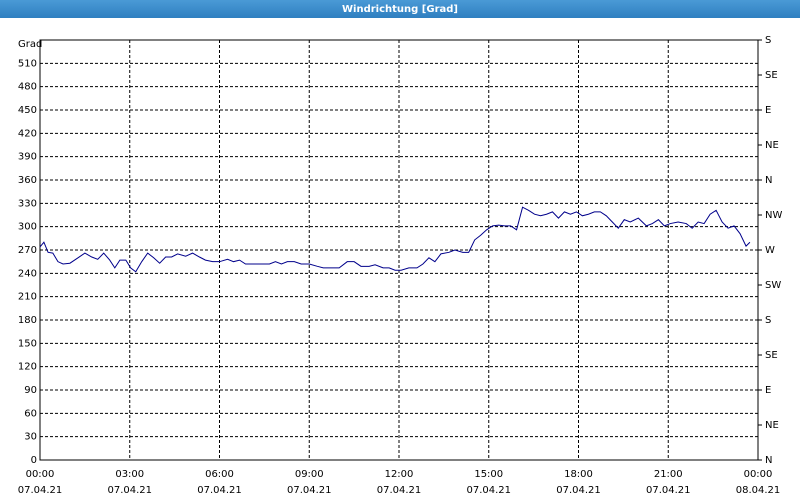  I want to click on y-tick-label: 270, so click(27, 250).